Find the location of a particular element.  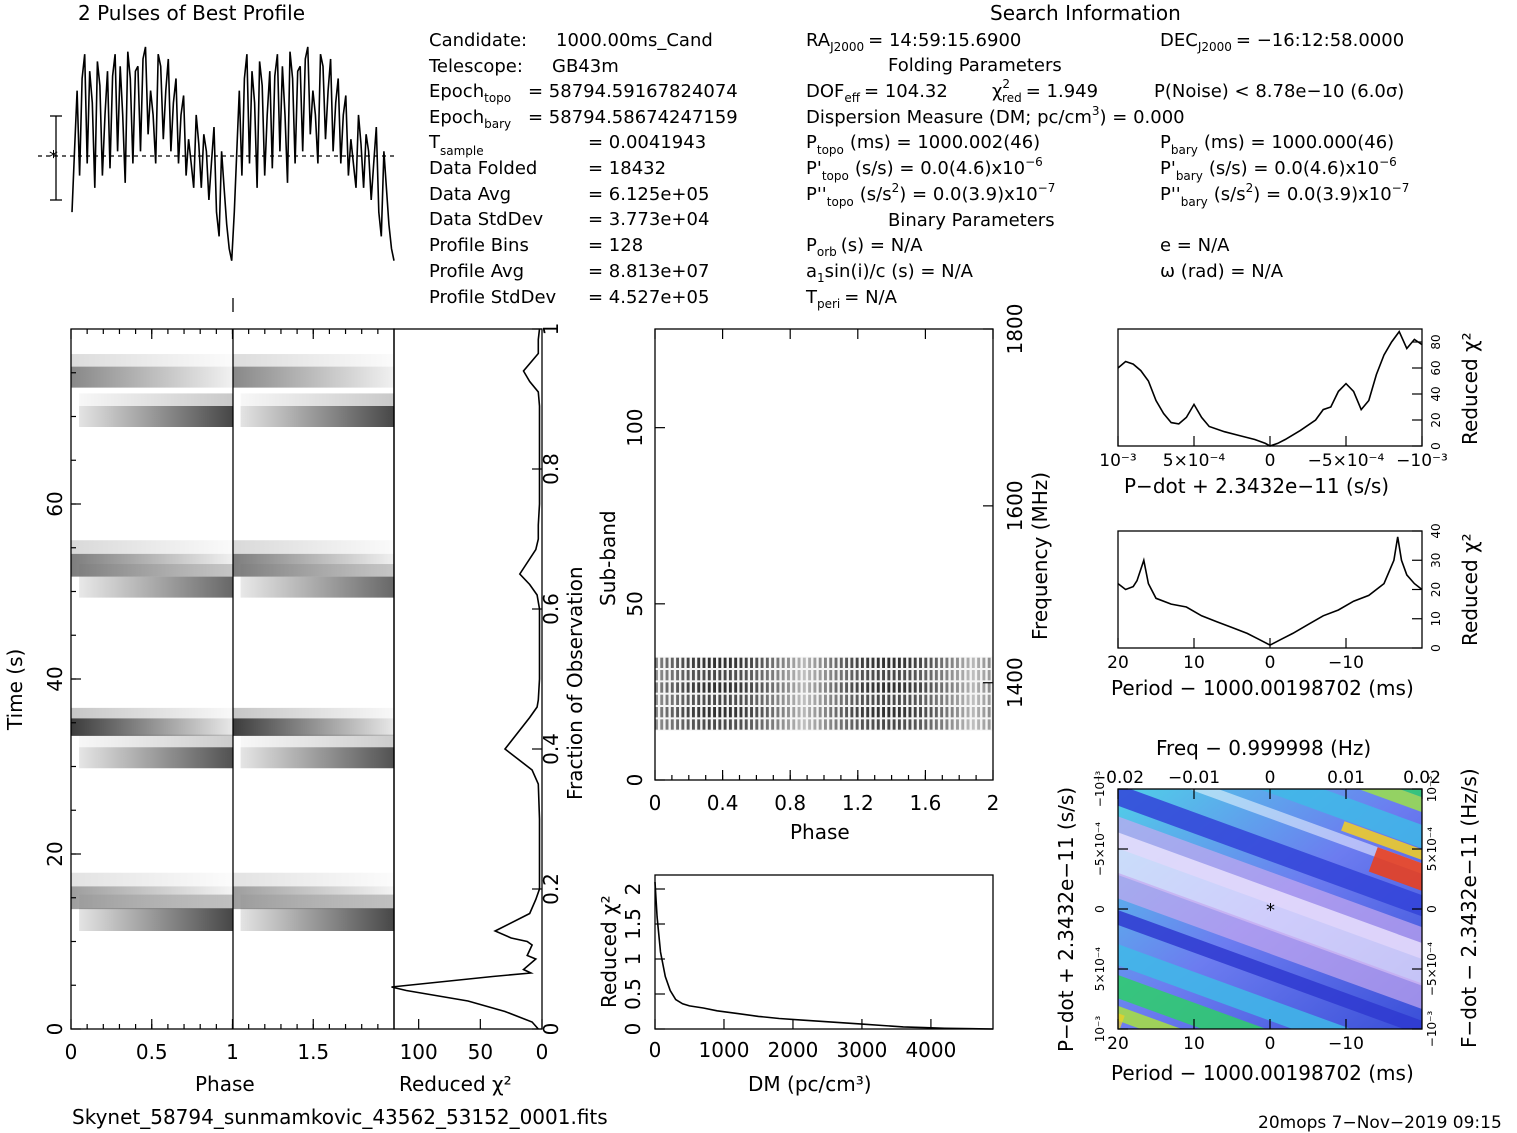

fraction-xtick-label: 50 is located at coordinates (480, 1052).